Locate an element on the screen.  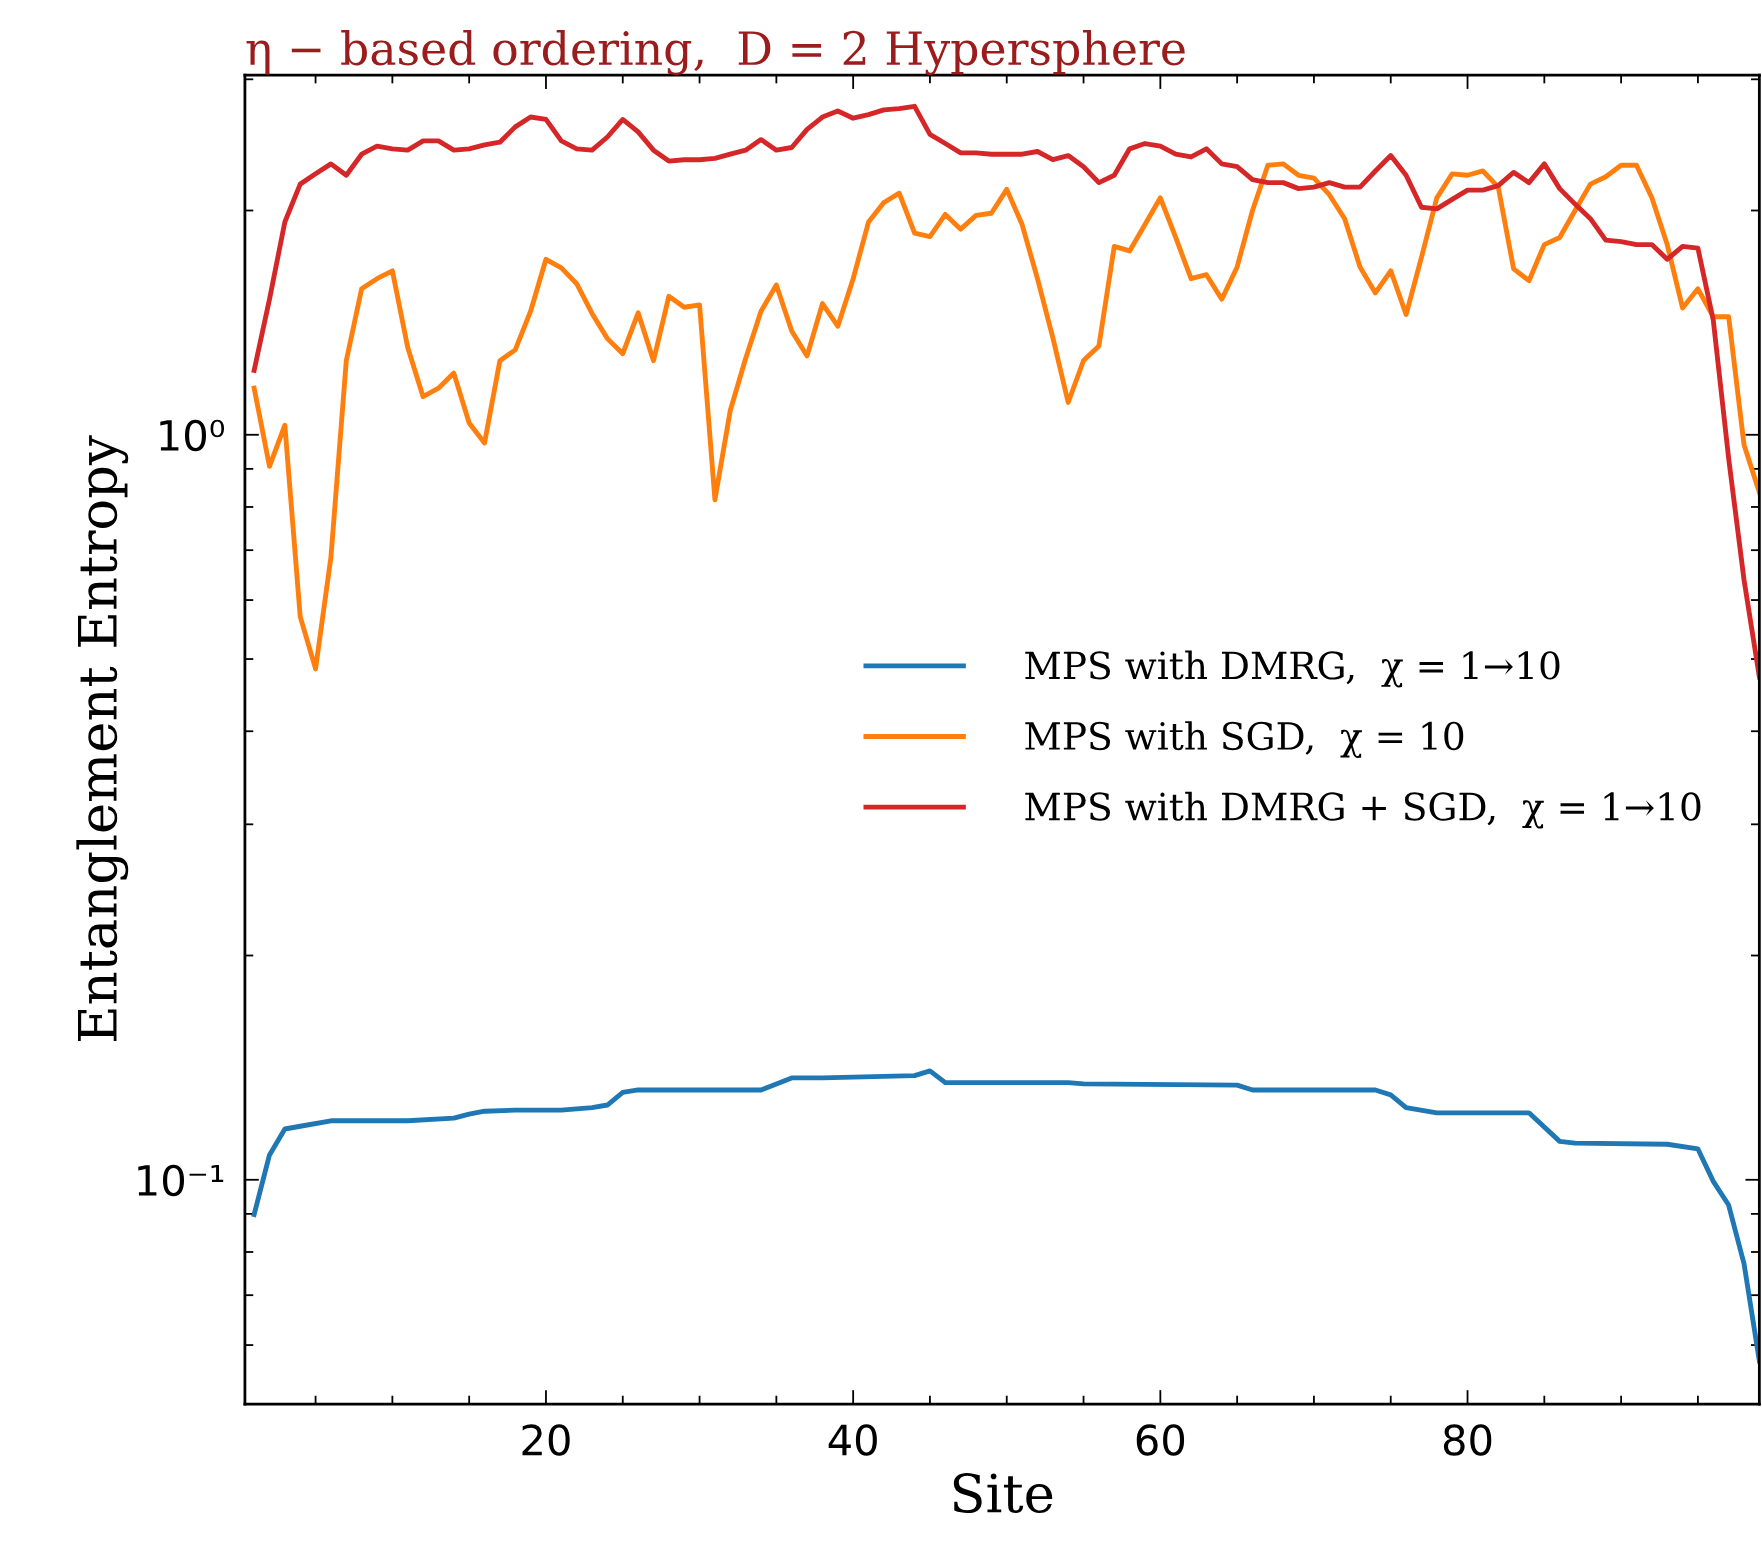
legend-label: MPS with DMRG + SGD, χ = 1→10 is located at coordinates (1363, 810).